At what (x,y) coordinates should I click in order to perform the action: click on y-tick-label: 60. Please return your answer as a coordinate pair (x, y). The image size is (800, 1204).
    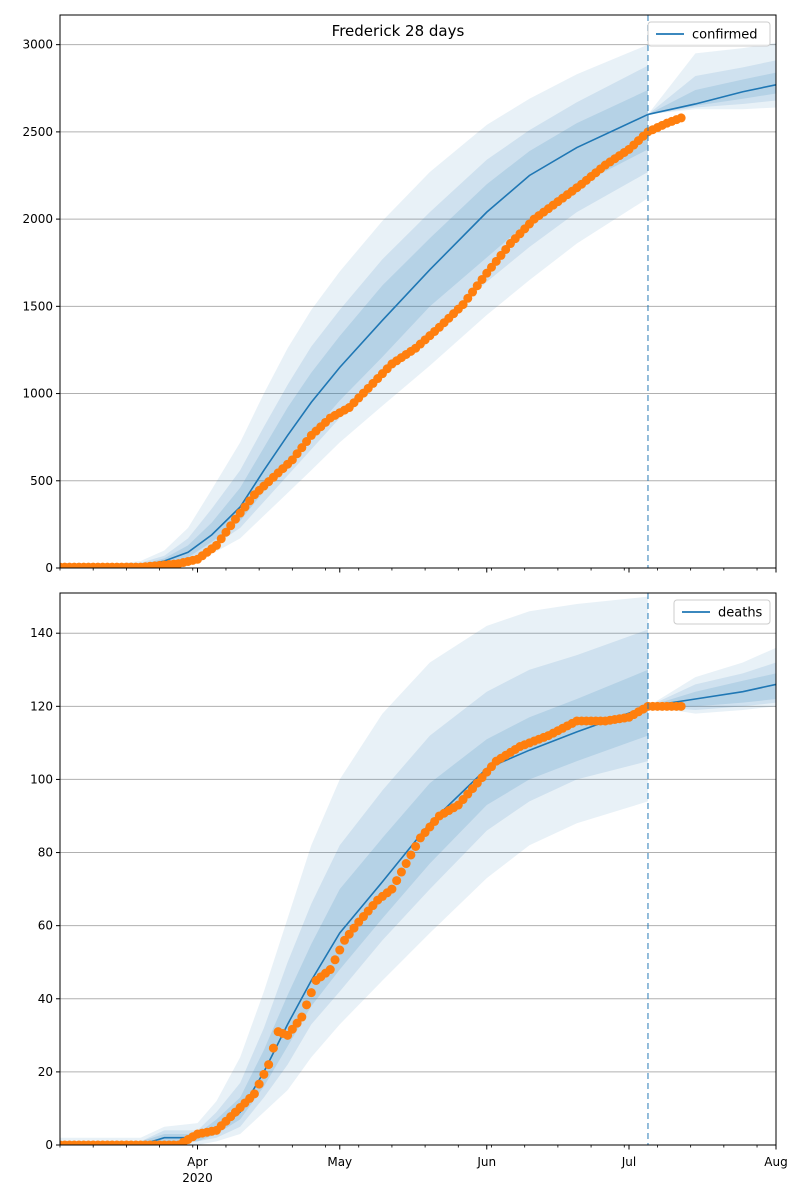
    Looking at the image, I should click on (45, 926).